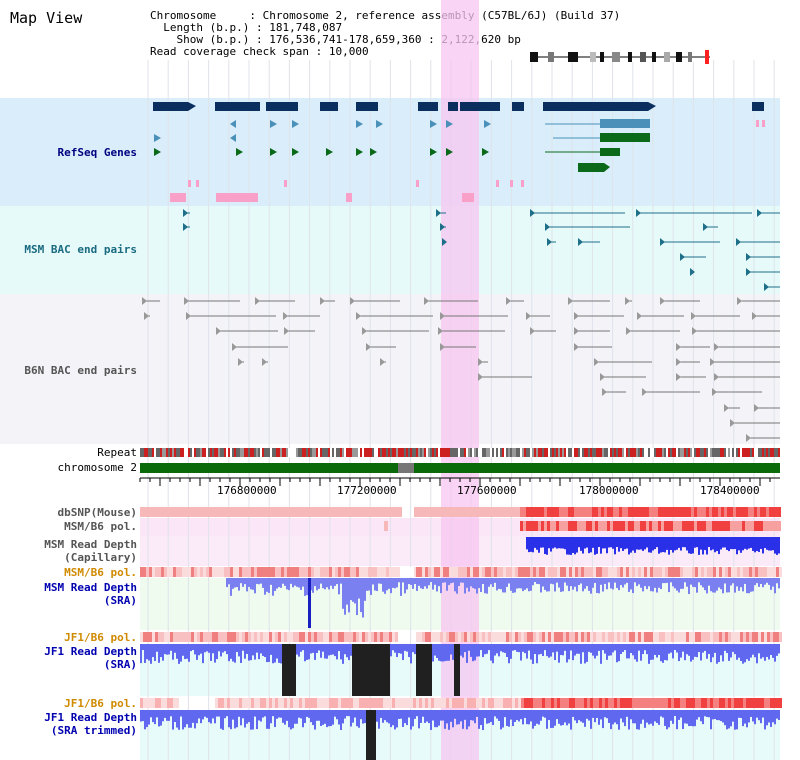  Describe the element at coordinates (100, 572) in the screenshot. I see `track-label-msm-b6-pol-2: MSM/B6 pol.` at that location.